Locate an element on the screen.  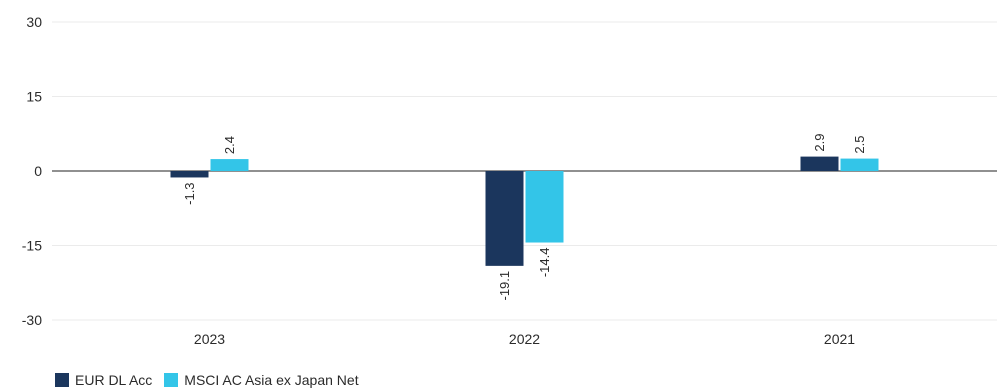
y-tick-label: 30 is located at coordinates (34, 22).